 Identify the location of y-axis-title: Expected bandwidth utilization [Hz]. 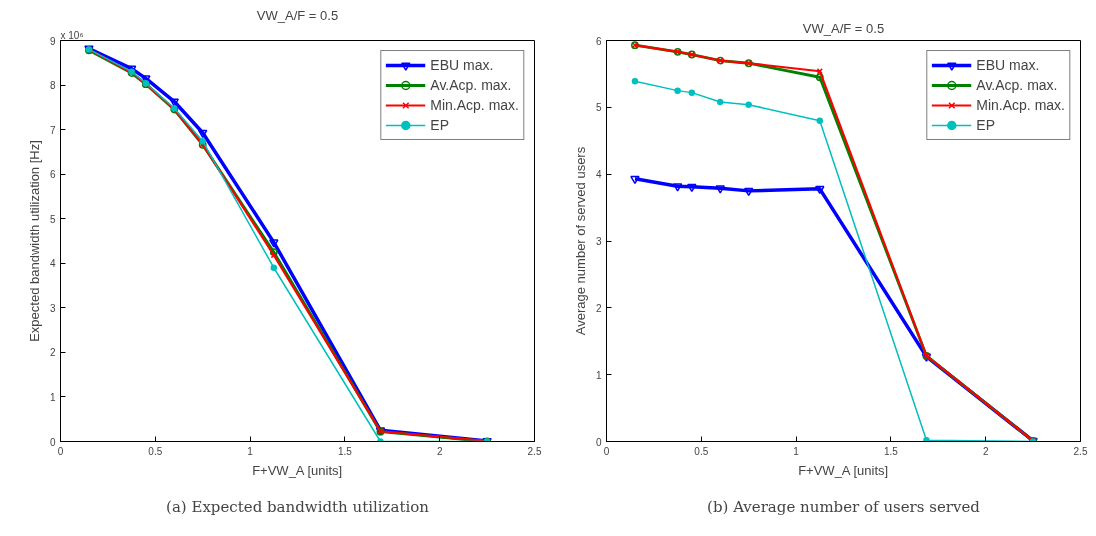
(34, 241).